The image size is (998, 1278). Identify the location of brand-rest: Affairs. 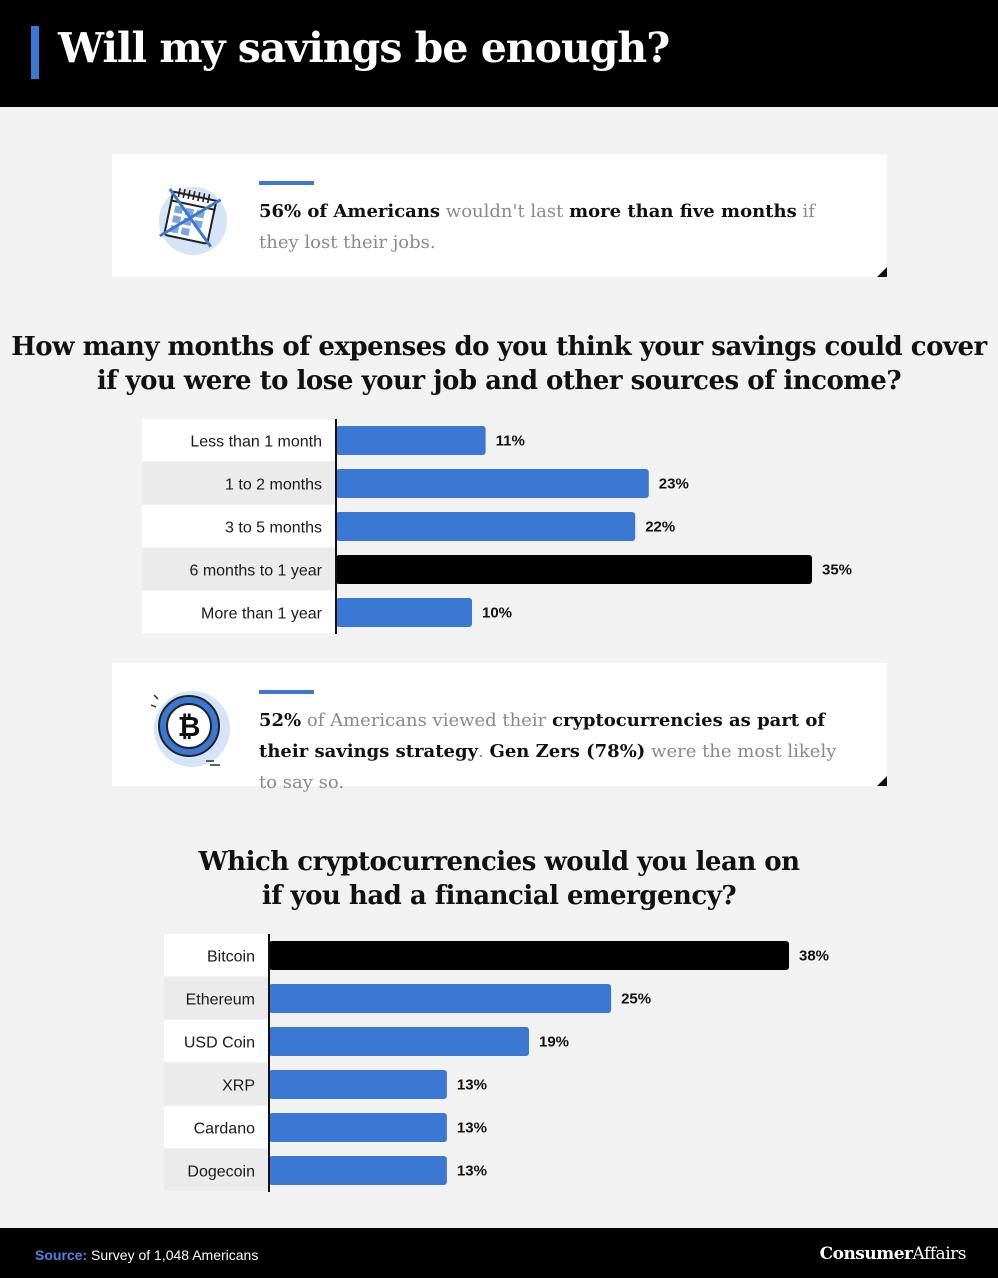
(939, 1254).